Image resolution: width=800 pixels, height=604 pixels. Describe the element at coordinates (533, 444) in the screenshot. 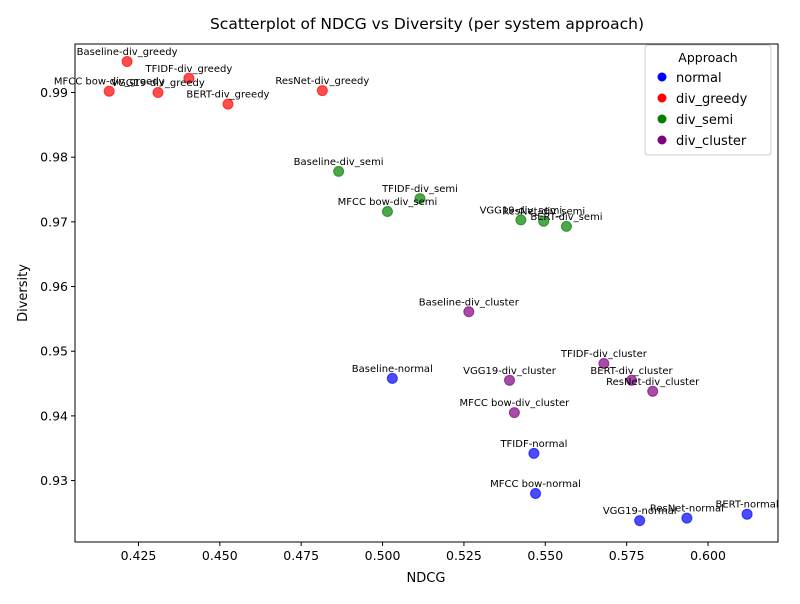

I see `point-label: TFIDF-normal` at that location.